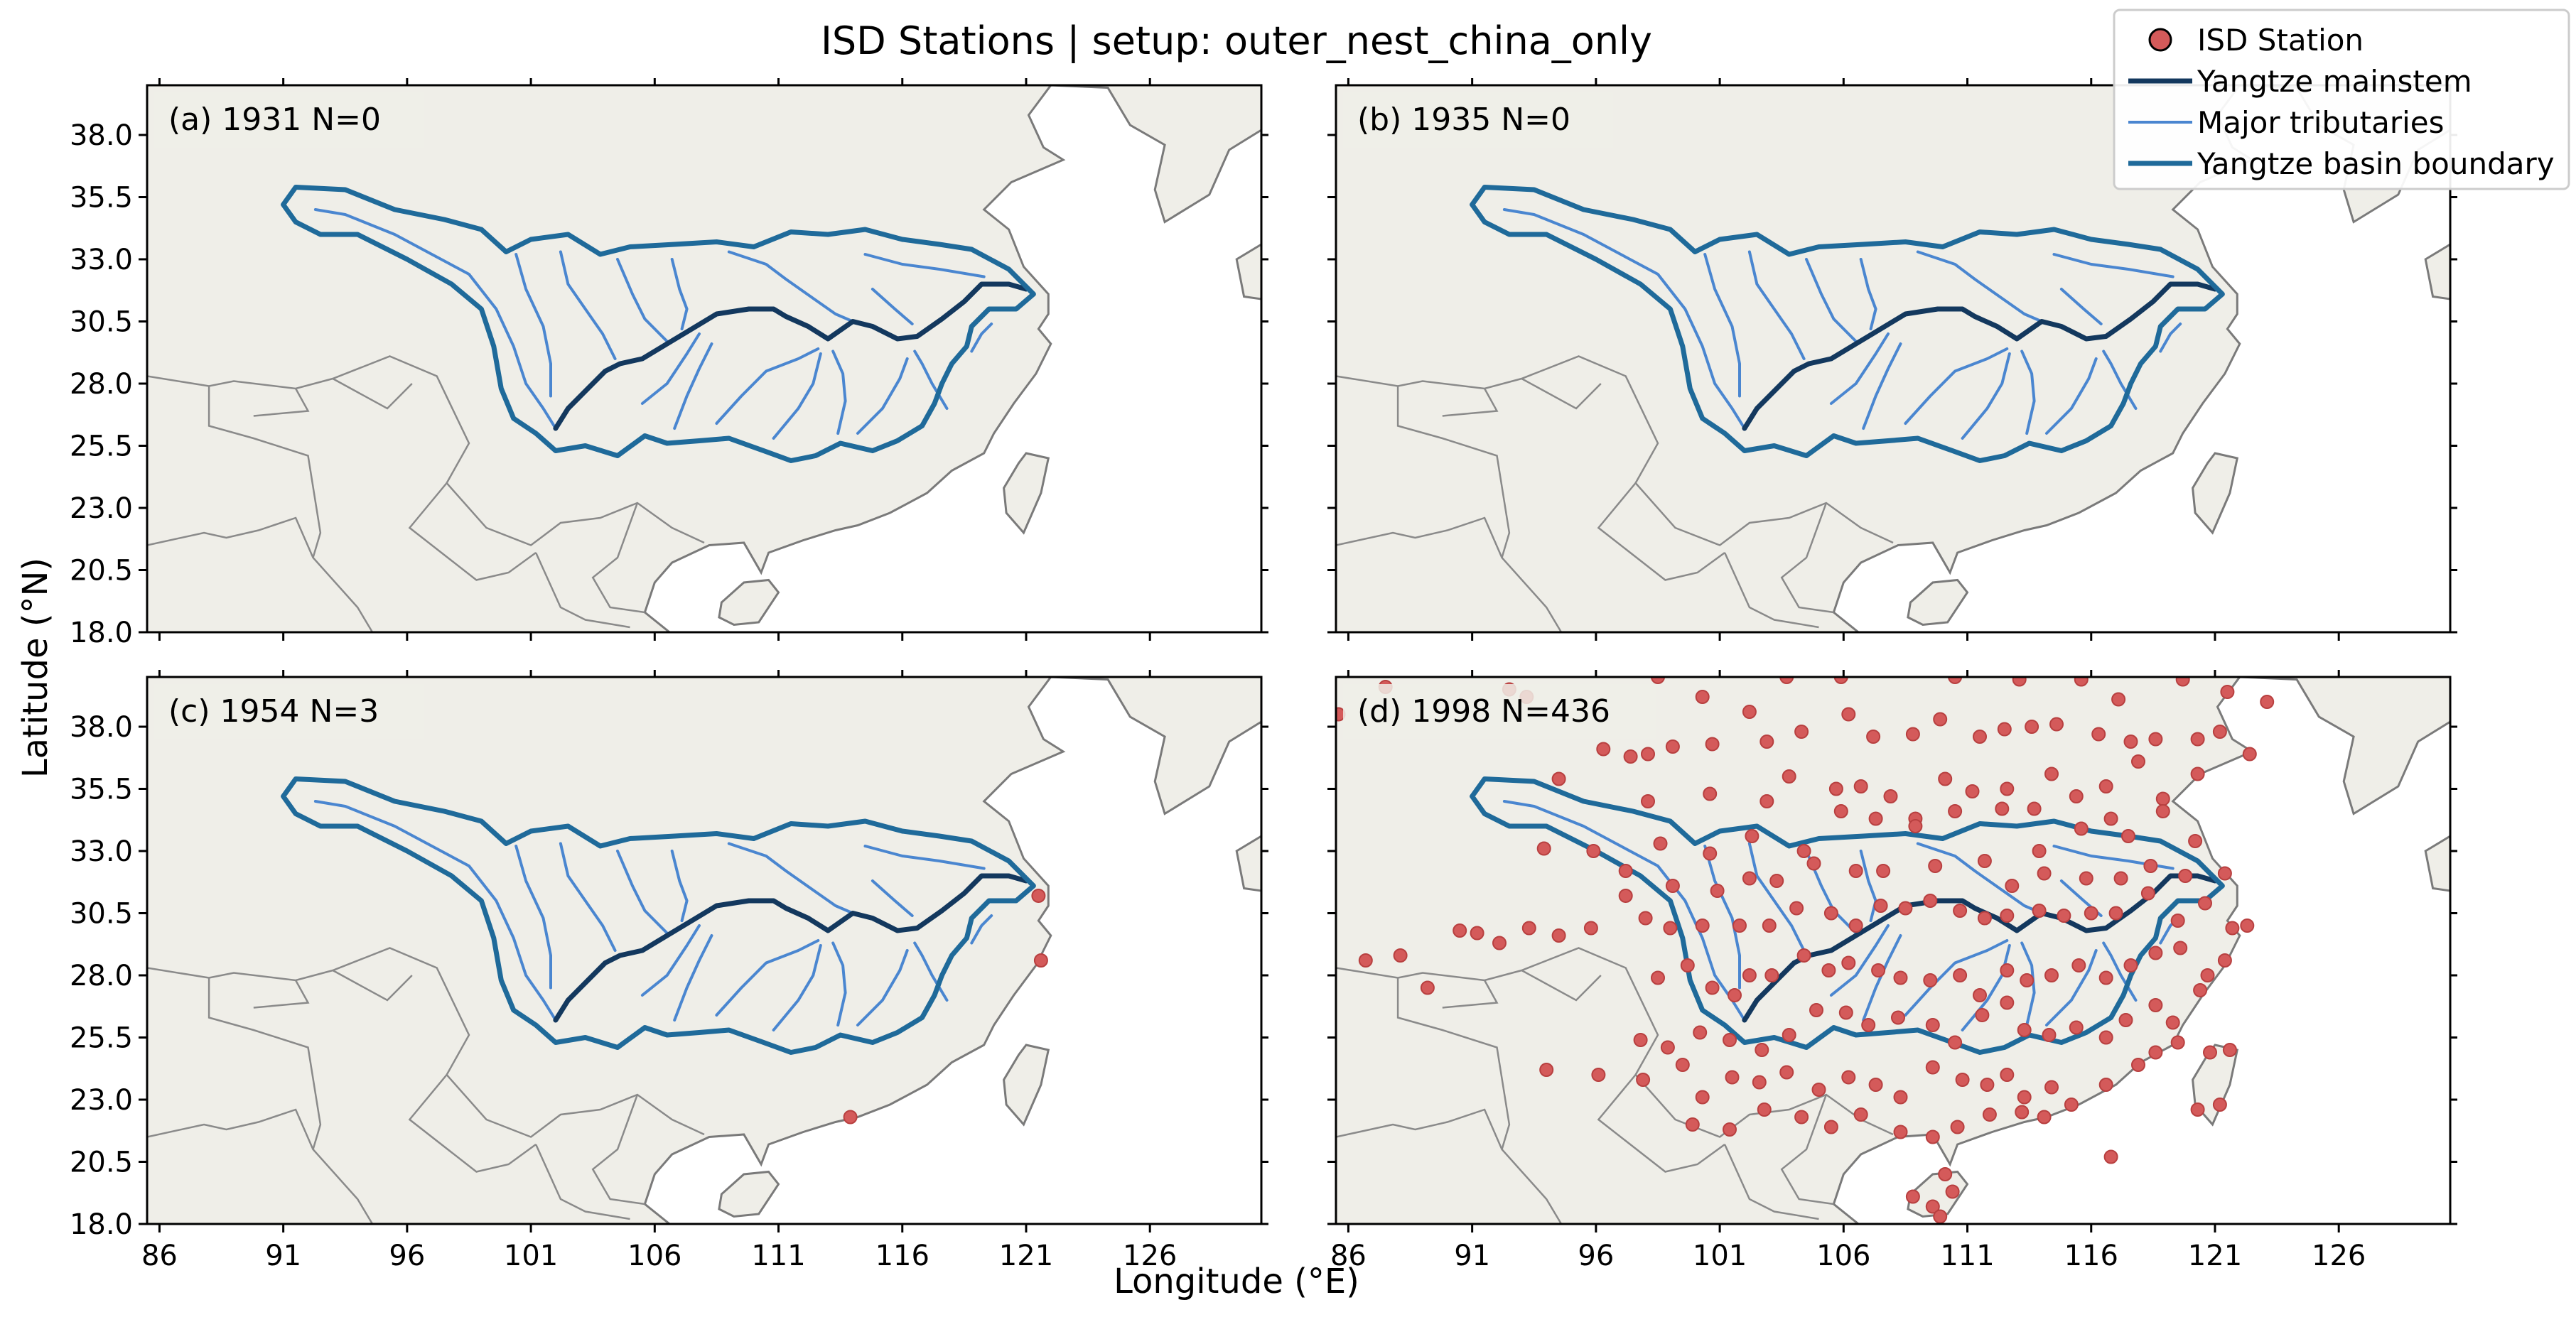  What do you see at coordinates (1938, 1194) in the screenshot?
I see `island-hainan` at bounding box center [1938, 1194].